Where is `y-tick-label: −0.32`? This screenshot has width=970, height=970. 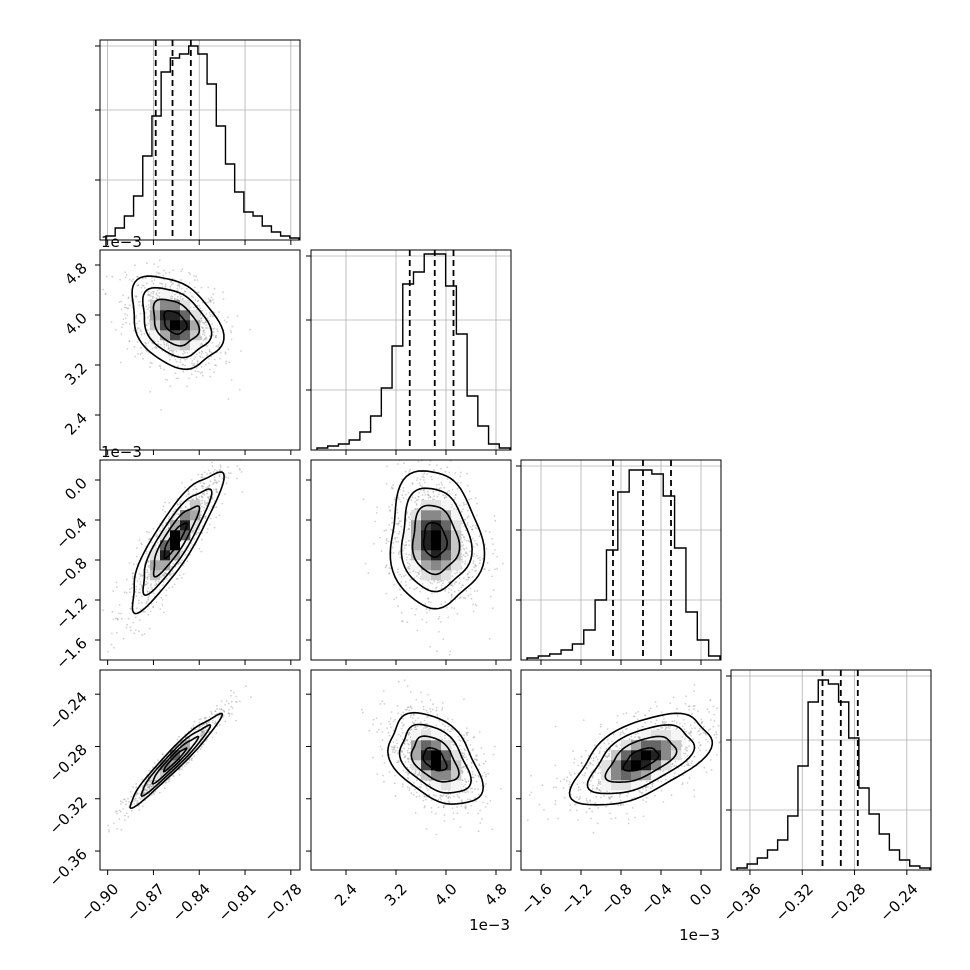
y-tick-label: −0.32 is located at coordinates (68, 815).